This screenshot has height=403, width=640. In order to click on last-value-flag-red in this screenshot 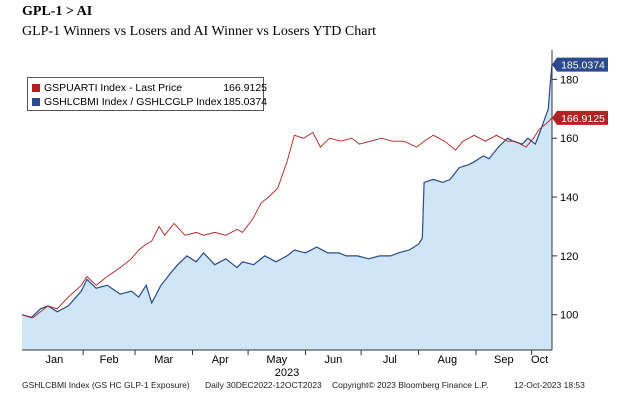, I will do `click(580, 117)`.